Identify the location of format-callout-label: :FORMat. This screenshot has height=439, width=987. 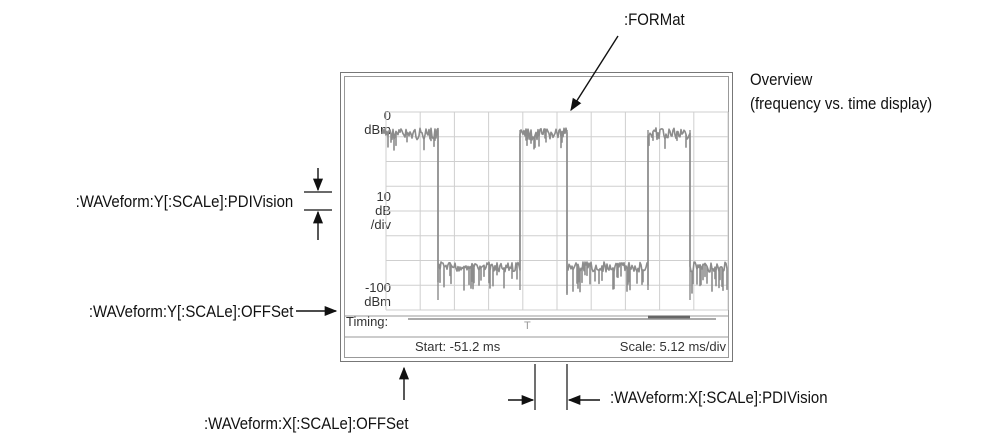
(654, 19).